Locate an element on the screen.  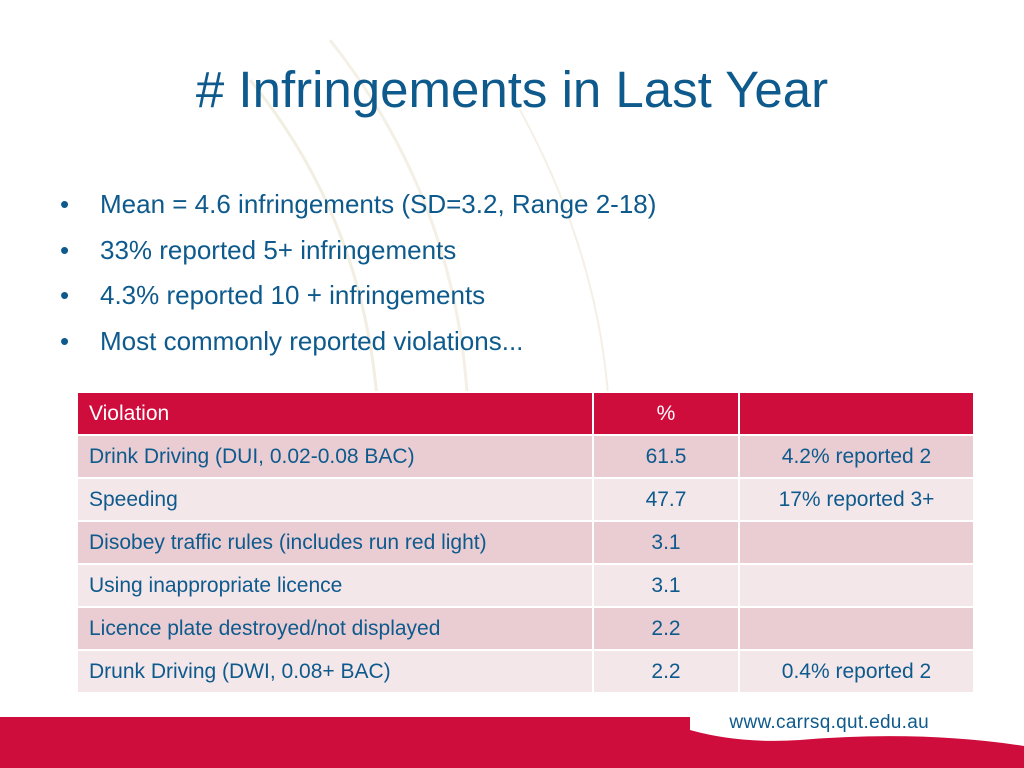
slide-title: # Infringements in Last Year is located at coordinates (512, 89).